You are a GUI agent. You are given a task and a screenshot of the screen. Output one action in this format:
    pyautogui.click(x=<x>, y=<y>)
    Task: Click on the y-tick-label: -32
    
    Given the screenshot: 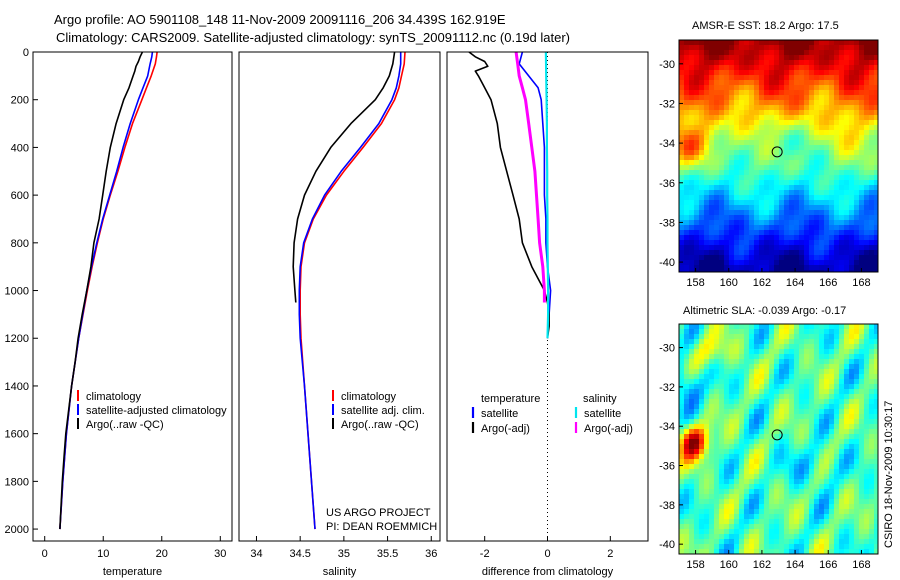 What is the action you would take?
    pyautogui.click(x=667, y=388)
    